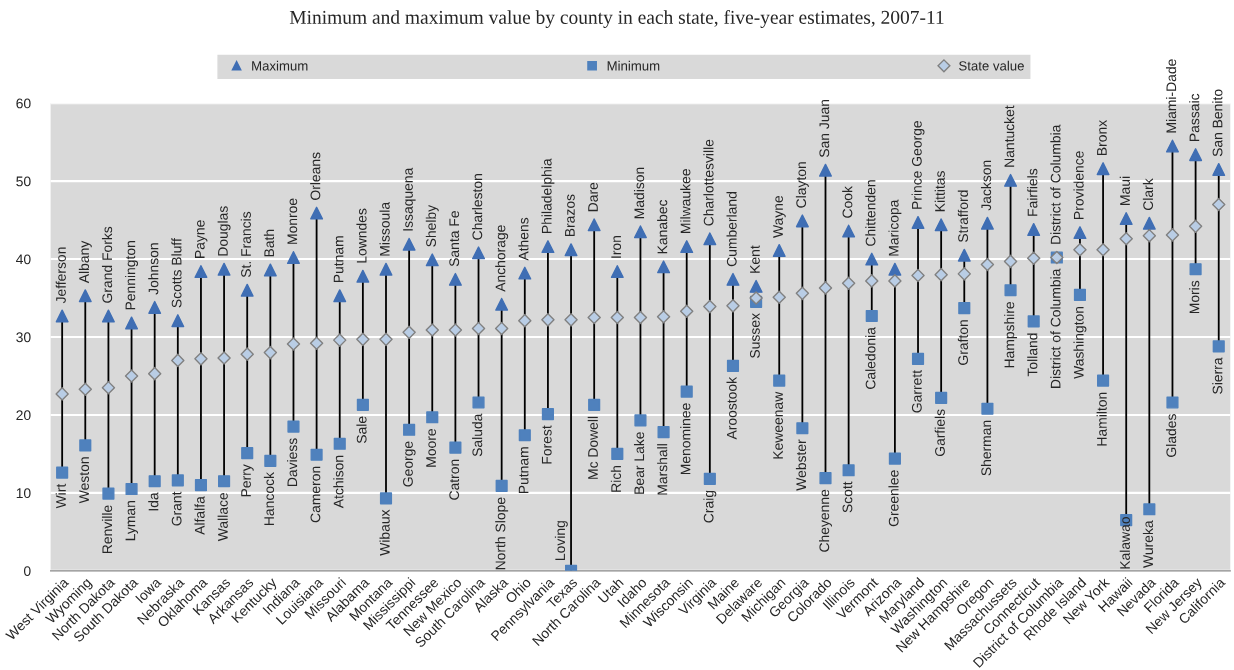 This screenshot has height=670, width=1234. I want to click on annotation: Wallace, so click(222, 517).